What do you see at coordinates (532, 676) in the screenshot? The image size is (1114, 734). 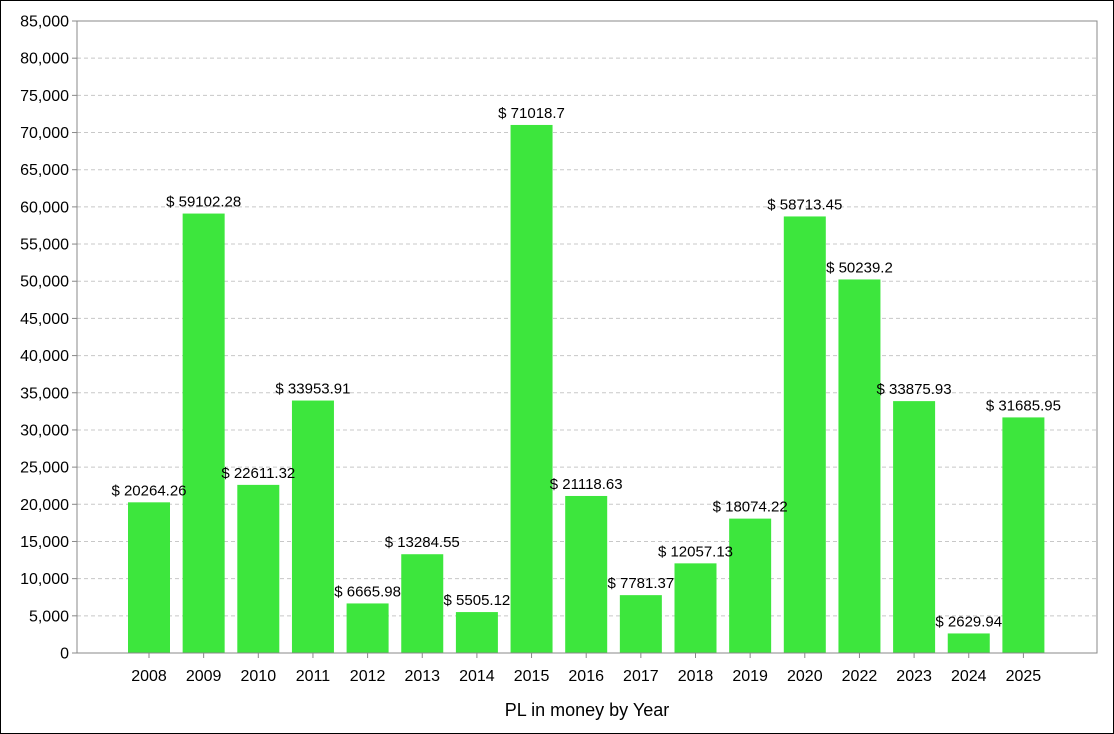 I see `x-tick-label: 2015` at bounding box center [532, 676].